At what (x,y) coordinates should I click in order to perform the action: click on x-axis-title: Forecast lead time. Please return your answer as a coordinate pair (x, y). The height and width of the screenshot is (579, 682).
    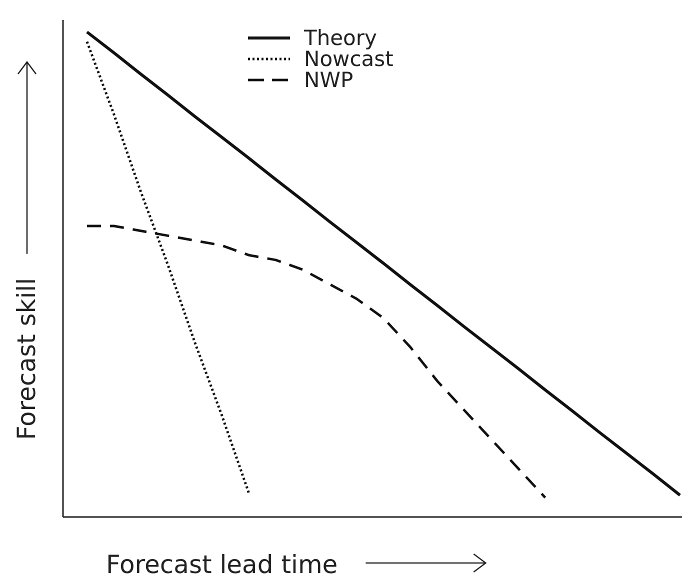
    Looking at the image, I should click on (222, 564).